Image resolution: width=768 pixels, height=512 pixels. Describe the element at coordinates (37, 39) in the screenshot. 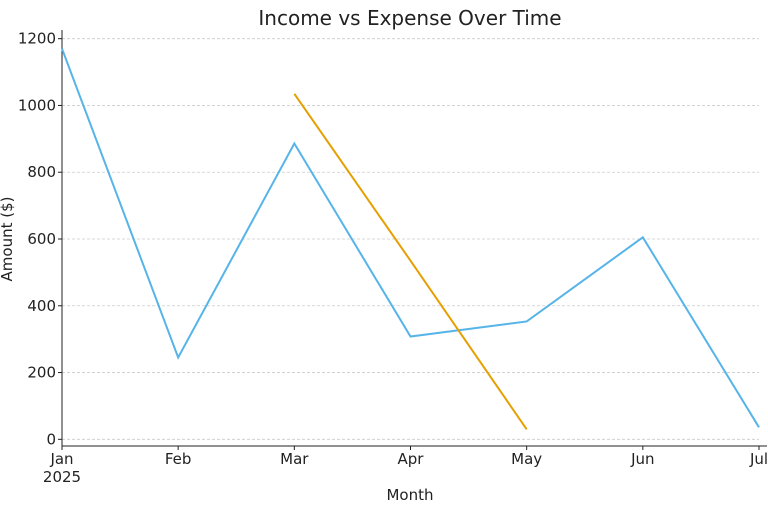

I see `y-tick-label: 1200` at that location.